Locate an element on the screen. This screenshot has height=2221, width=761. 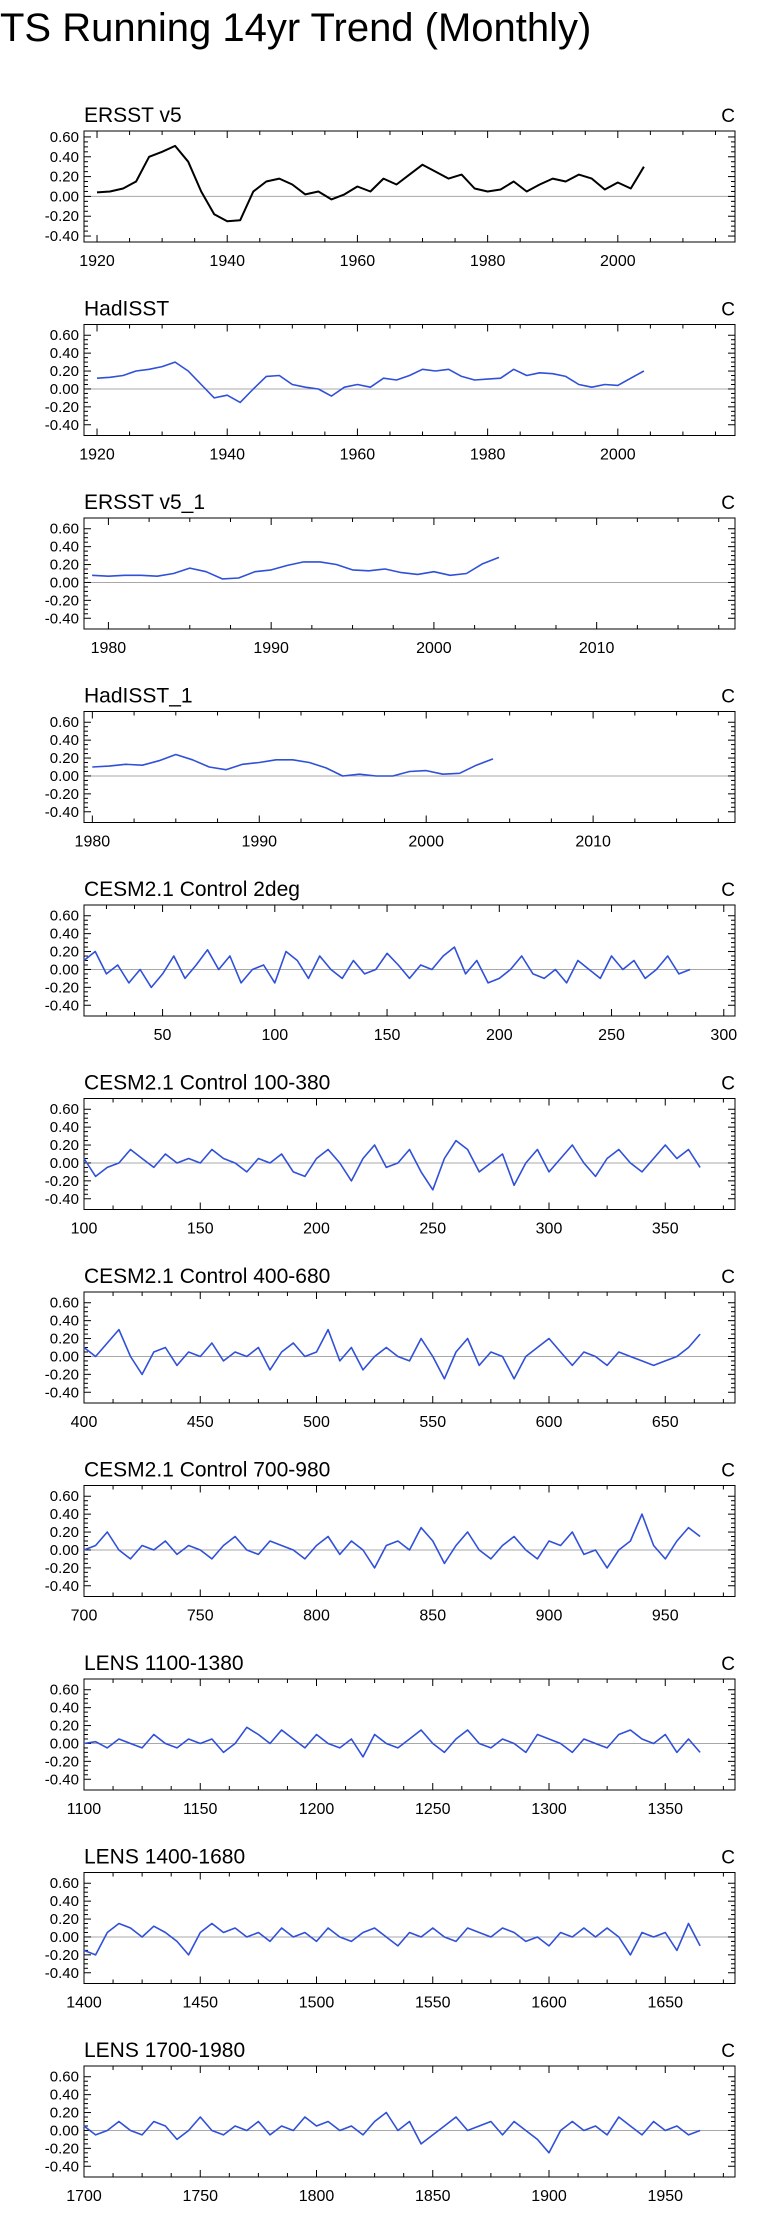
x-tick-label: 1400 is located at coordinates (84, 2003).